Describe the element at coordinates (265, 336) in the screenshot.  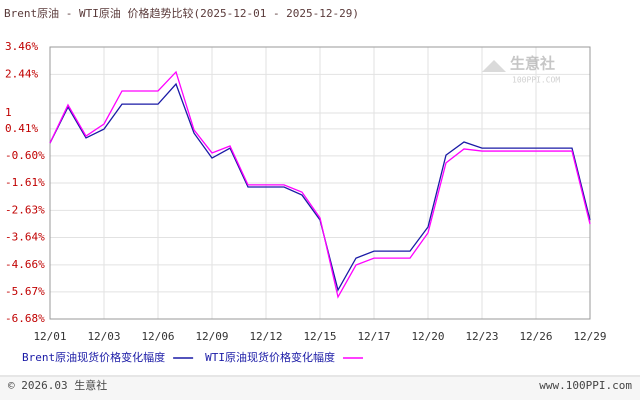
I see `x-tick-label: 12/12` at that location.